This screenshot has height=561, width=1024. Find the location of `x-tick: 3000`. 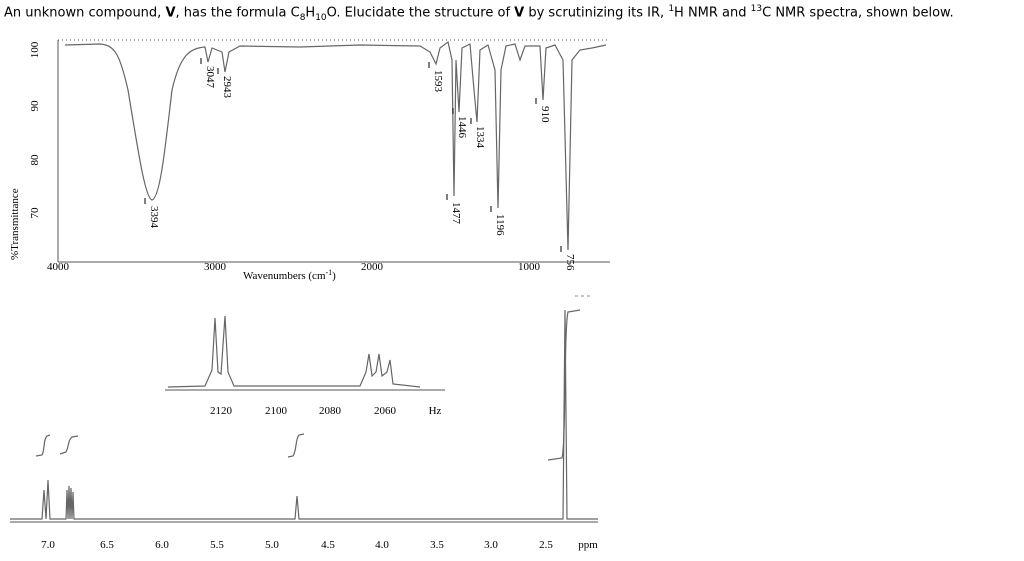

x-tick: 3000 is located at coordinates (215, 267).